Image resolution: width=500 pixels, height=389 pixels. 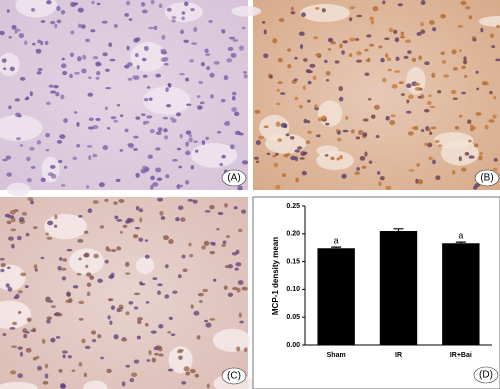 I want to click on x-tick-label: IR, so click(x=398, y=355).